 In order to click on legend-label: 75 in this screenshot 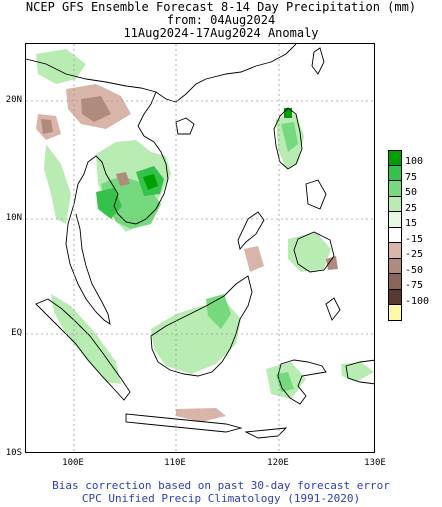, I will do `click(411, 177)`.